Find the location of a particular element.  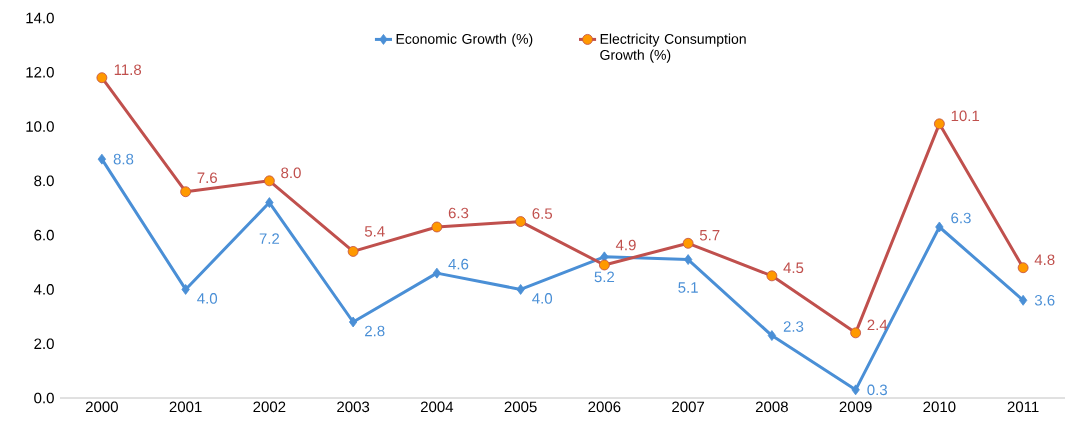

y-tick-label: 6.0 is located at coordinates (44, 235).